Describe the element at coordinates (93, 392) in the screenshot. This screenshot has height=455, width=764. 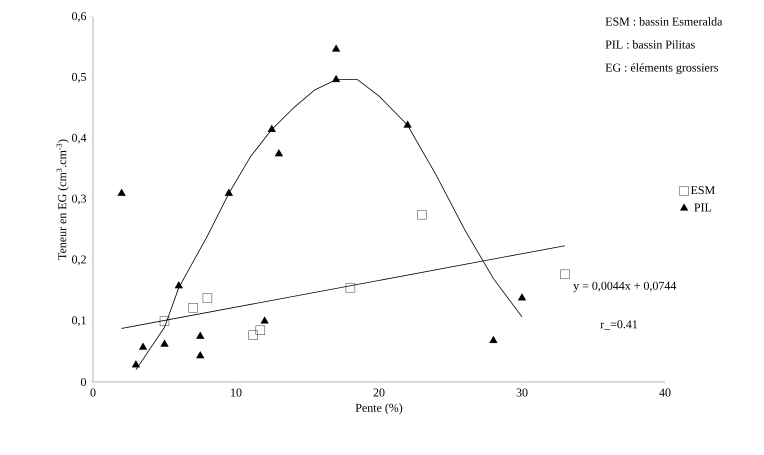
I see `x-tick-label: 0` at that location.